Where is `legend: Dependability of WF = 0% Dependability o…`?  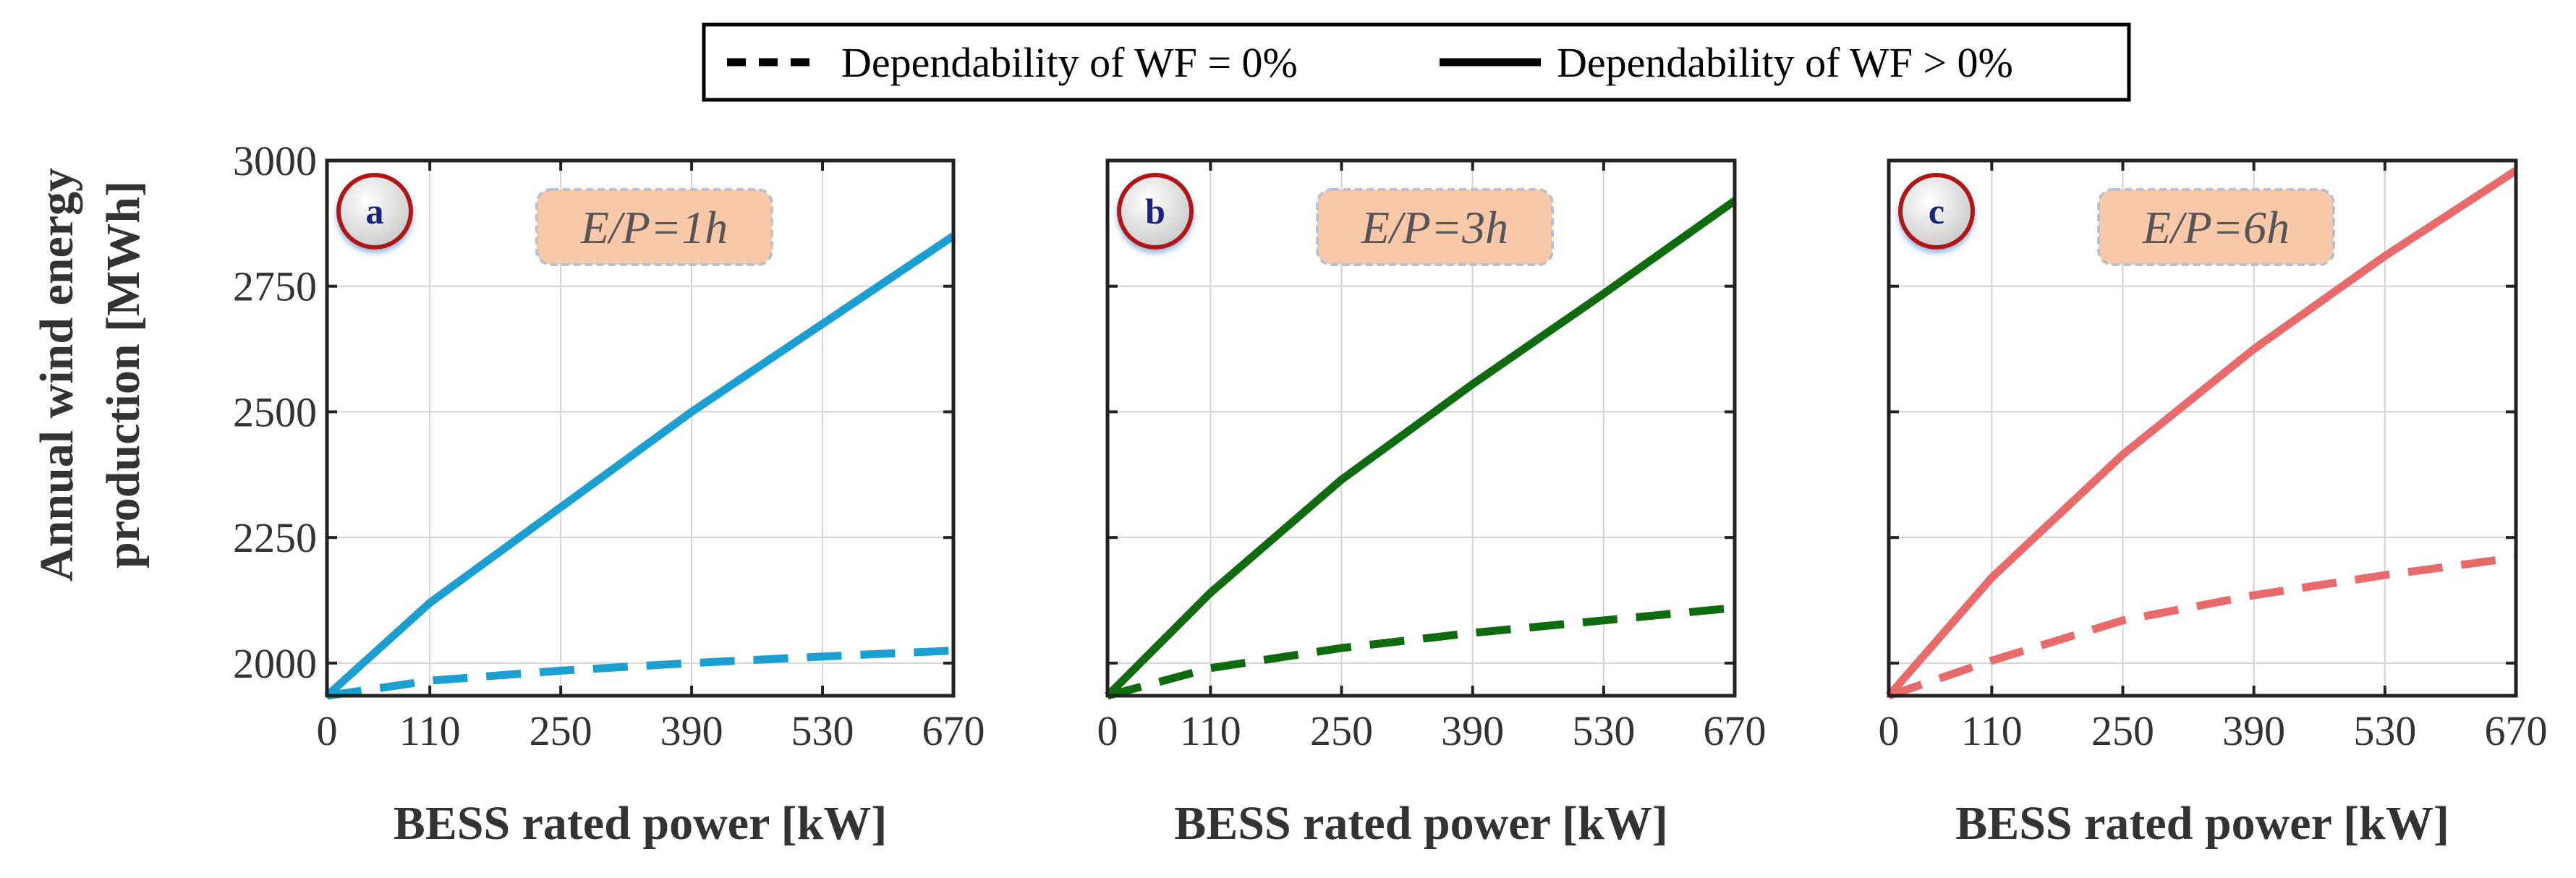 legend: Dependability of WF = 0% Dependability o… is located at coordinates (1416, 62).